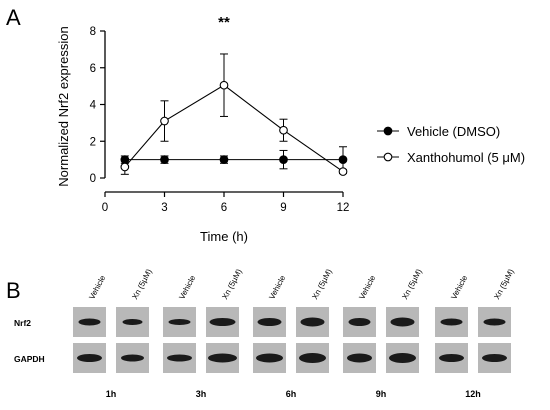 The image size is (550, 410). What do you see at coordinates (201, 394) in the screenshot?
I see `time-point-label: 3h` at bounding box center [201, 394].